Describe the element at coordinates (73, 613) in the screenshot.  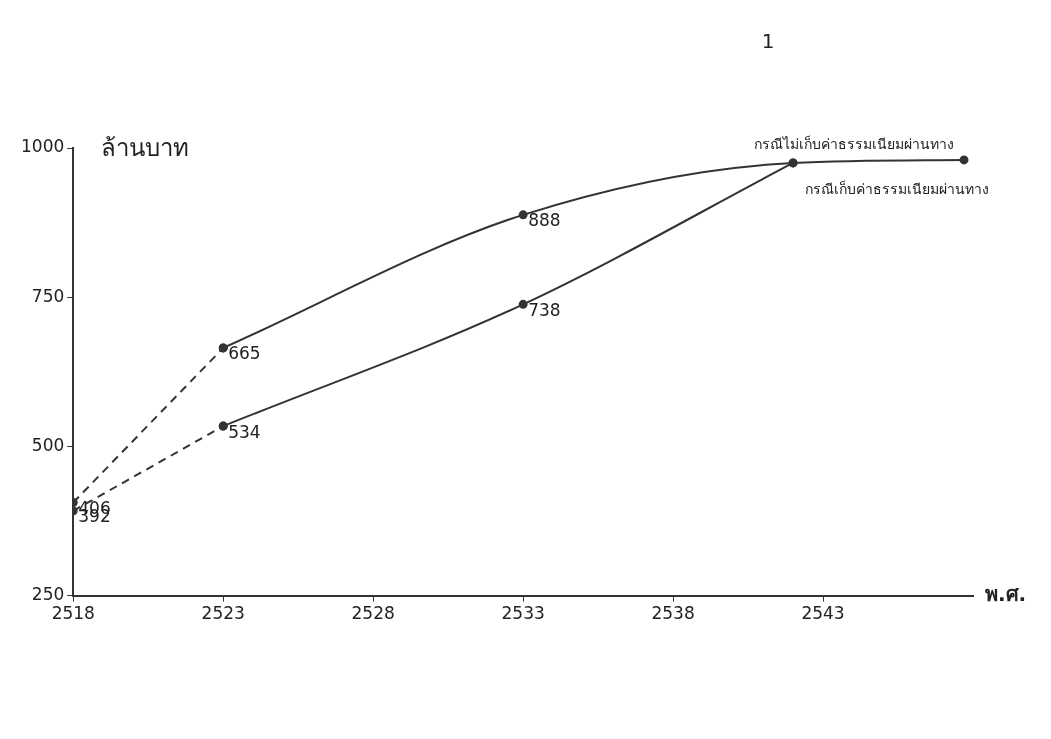
I see `x-tick-label: 2518` at that location.